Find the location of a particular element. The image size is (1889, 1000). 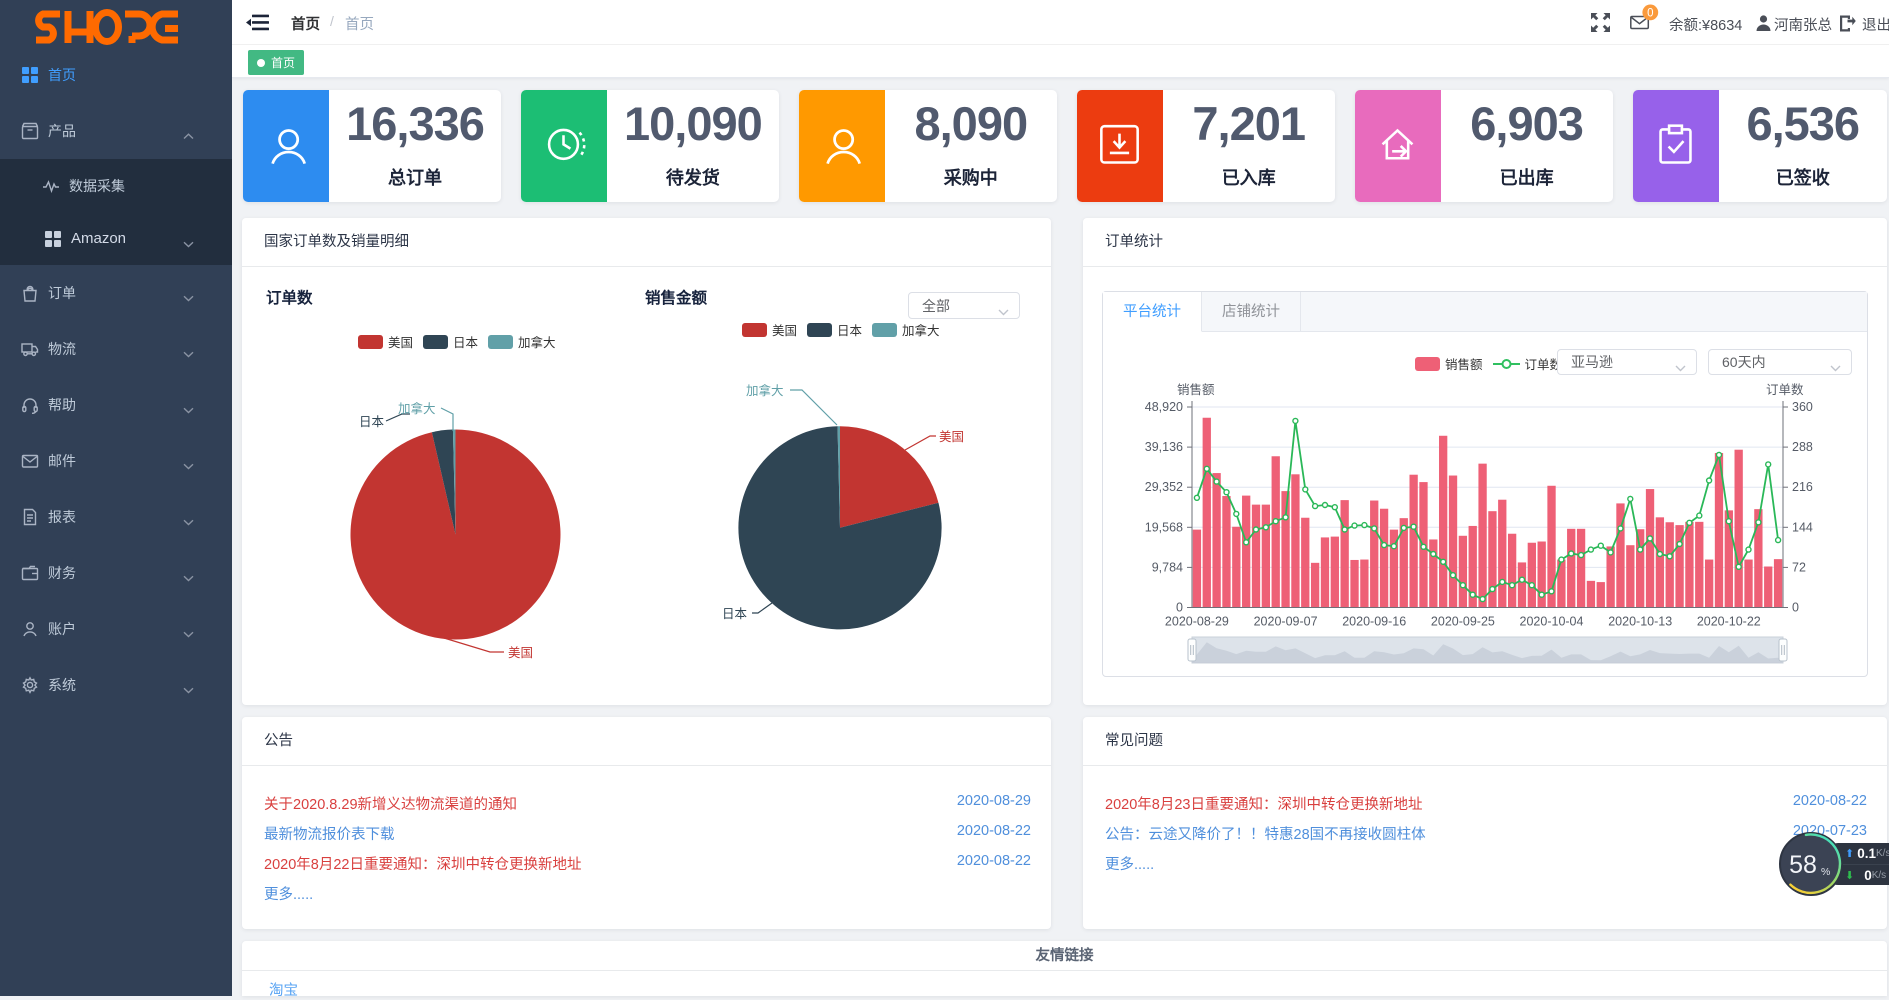

svg-text: 2020-10-13 is located at coordinates (1640, 622).